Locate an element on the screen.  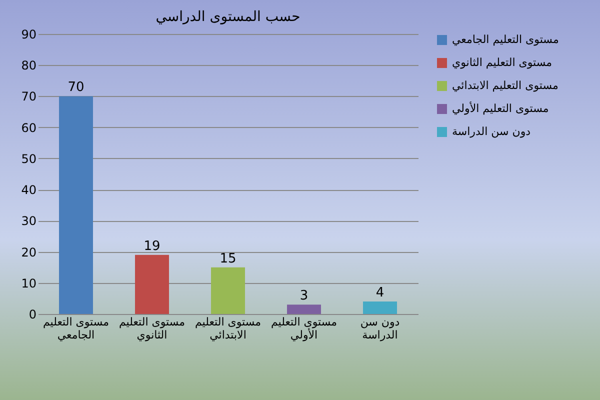
y-tick-label: 80 is located at coordinates (28, 65).